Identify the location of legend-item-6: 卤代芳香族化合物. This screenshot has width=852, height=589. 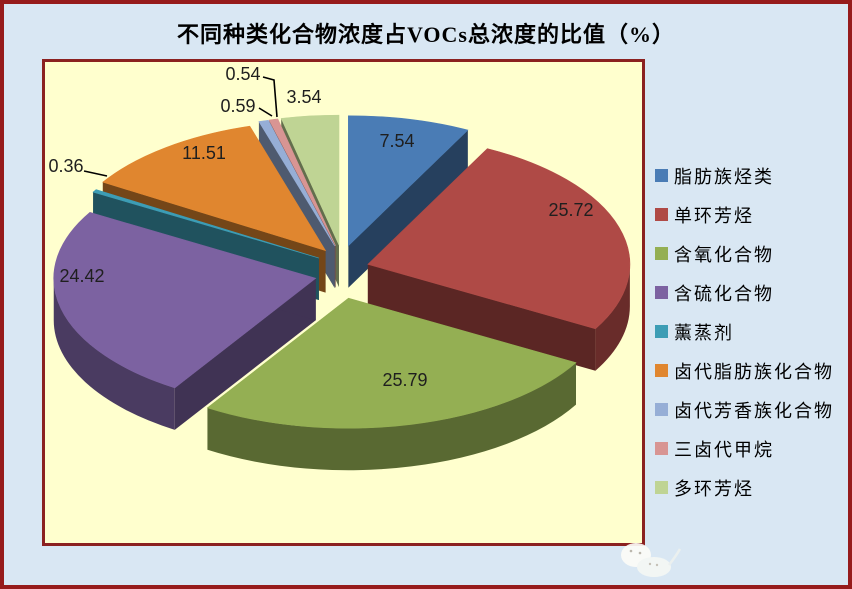
(751, 409).